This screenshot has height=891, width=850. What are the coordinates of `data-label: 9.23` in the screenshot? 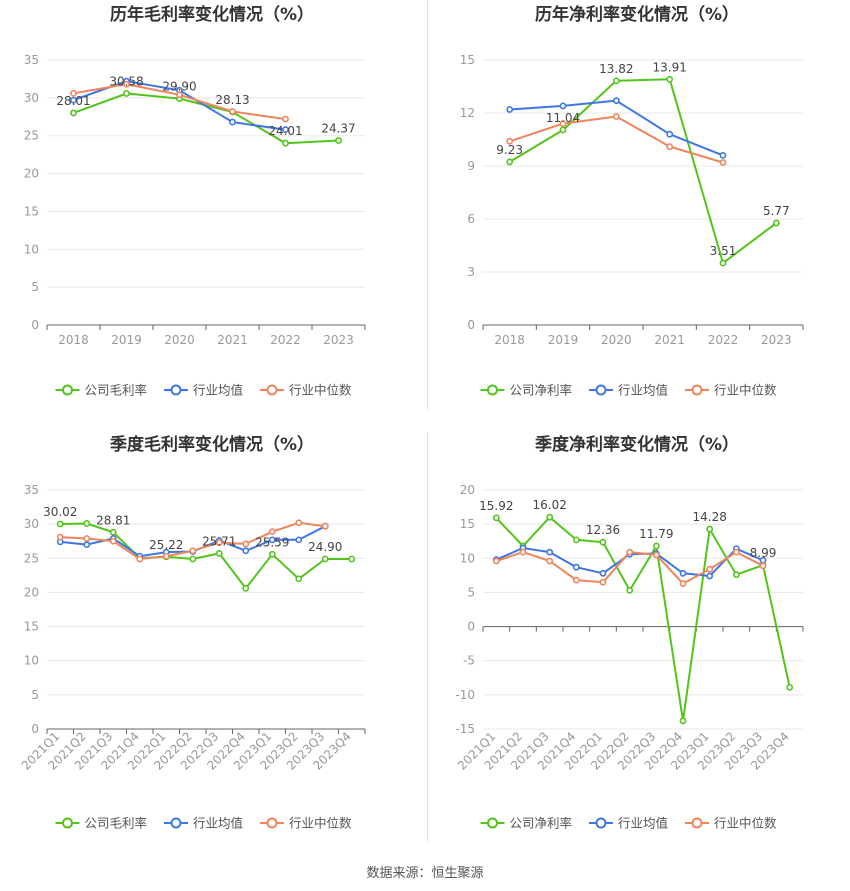 It's located at (509, 150).